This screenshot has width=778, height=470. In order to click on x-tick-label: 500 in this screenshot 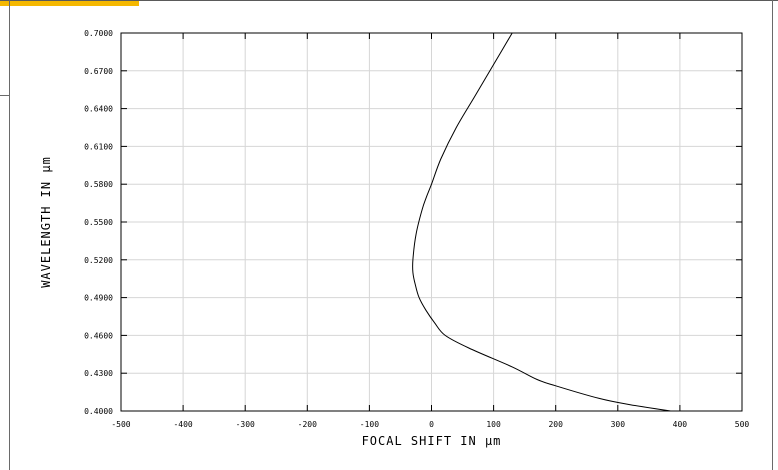, I will do `click(742, 424)`.